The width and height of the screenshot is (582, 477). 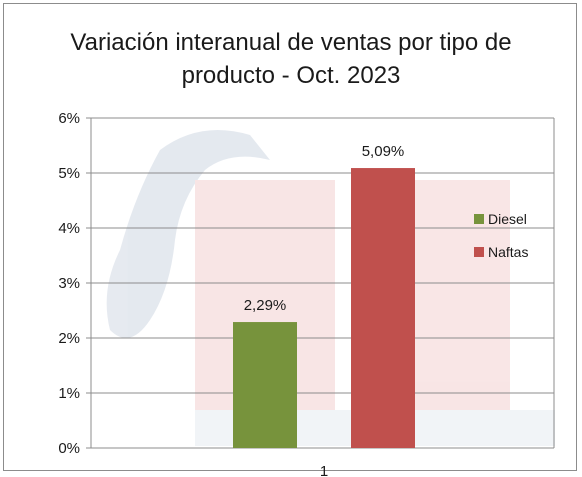 I want to click on y-tick-label: 2%, so click(x=69, y=338).